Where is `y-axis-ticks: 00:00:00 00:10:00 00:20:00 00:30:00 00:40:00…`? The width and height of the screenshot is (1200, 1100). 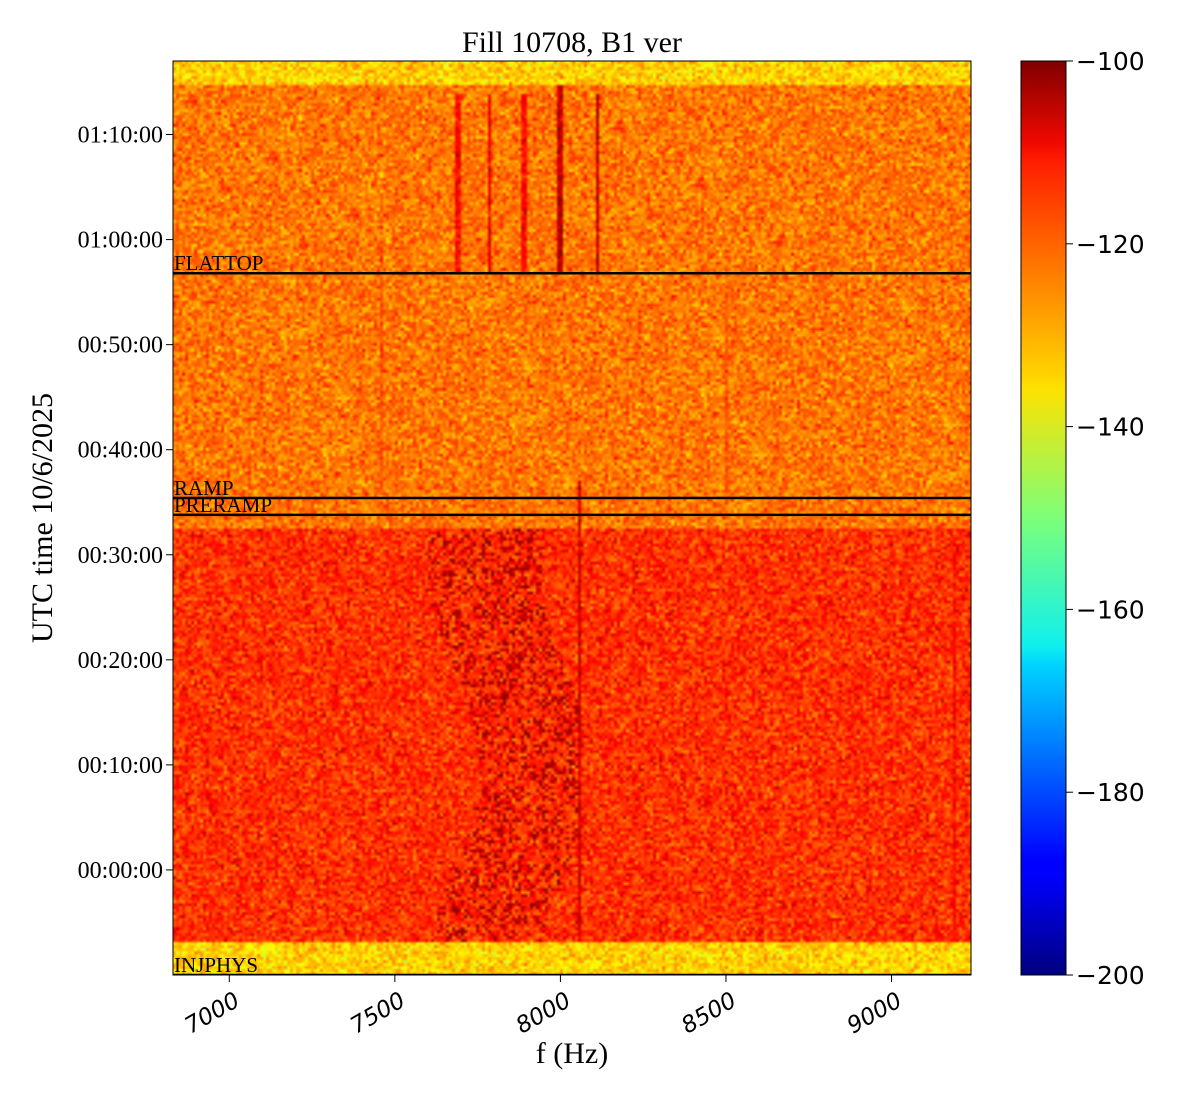 y-axis-ticks: 00:00:00 00:10:00 00:20:00 00:30:00 00:40:00… is located at coordinates (125, 503).